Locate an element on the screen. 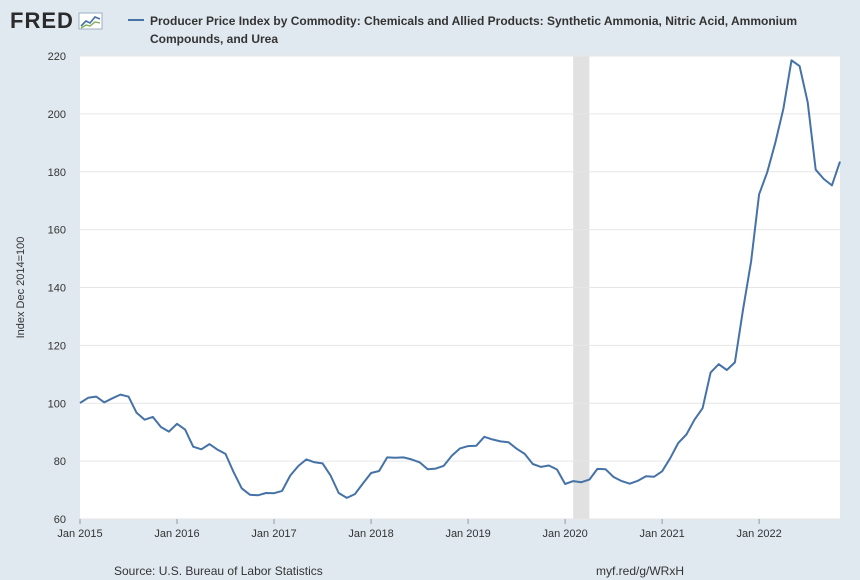 Image resolution: width=860 pixels, height=580 pixels. legend-line-swatch is located at coordinates (136, 20).